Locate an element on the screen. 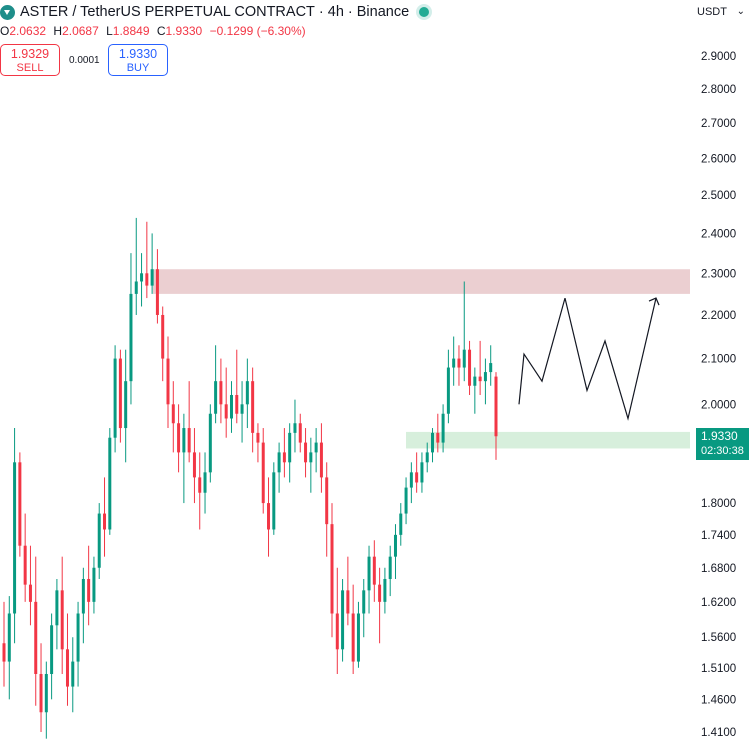  exchange-label: Binance is located at coordinates (383, 12).